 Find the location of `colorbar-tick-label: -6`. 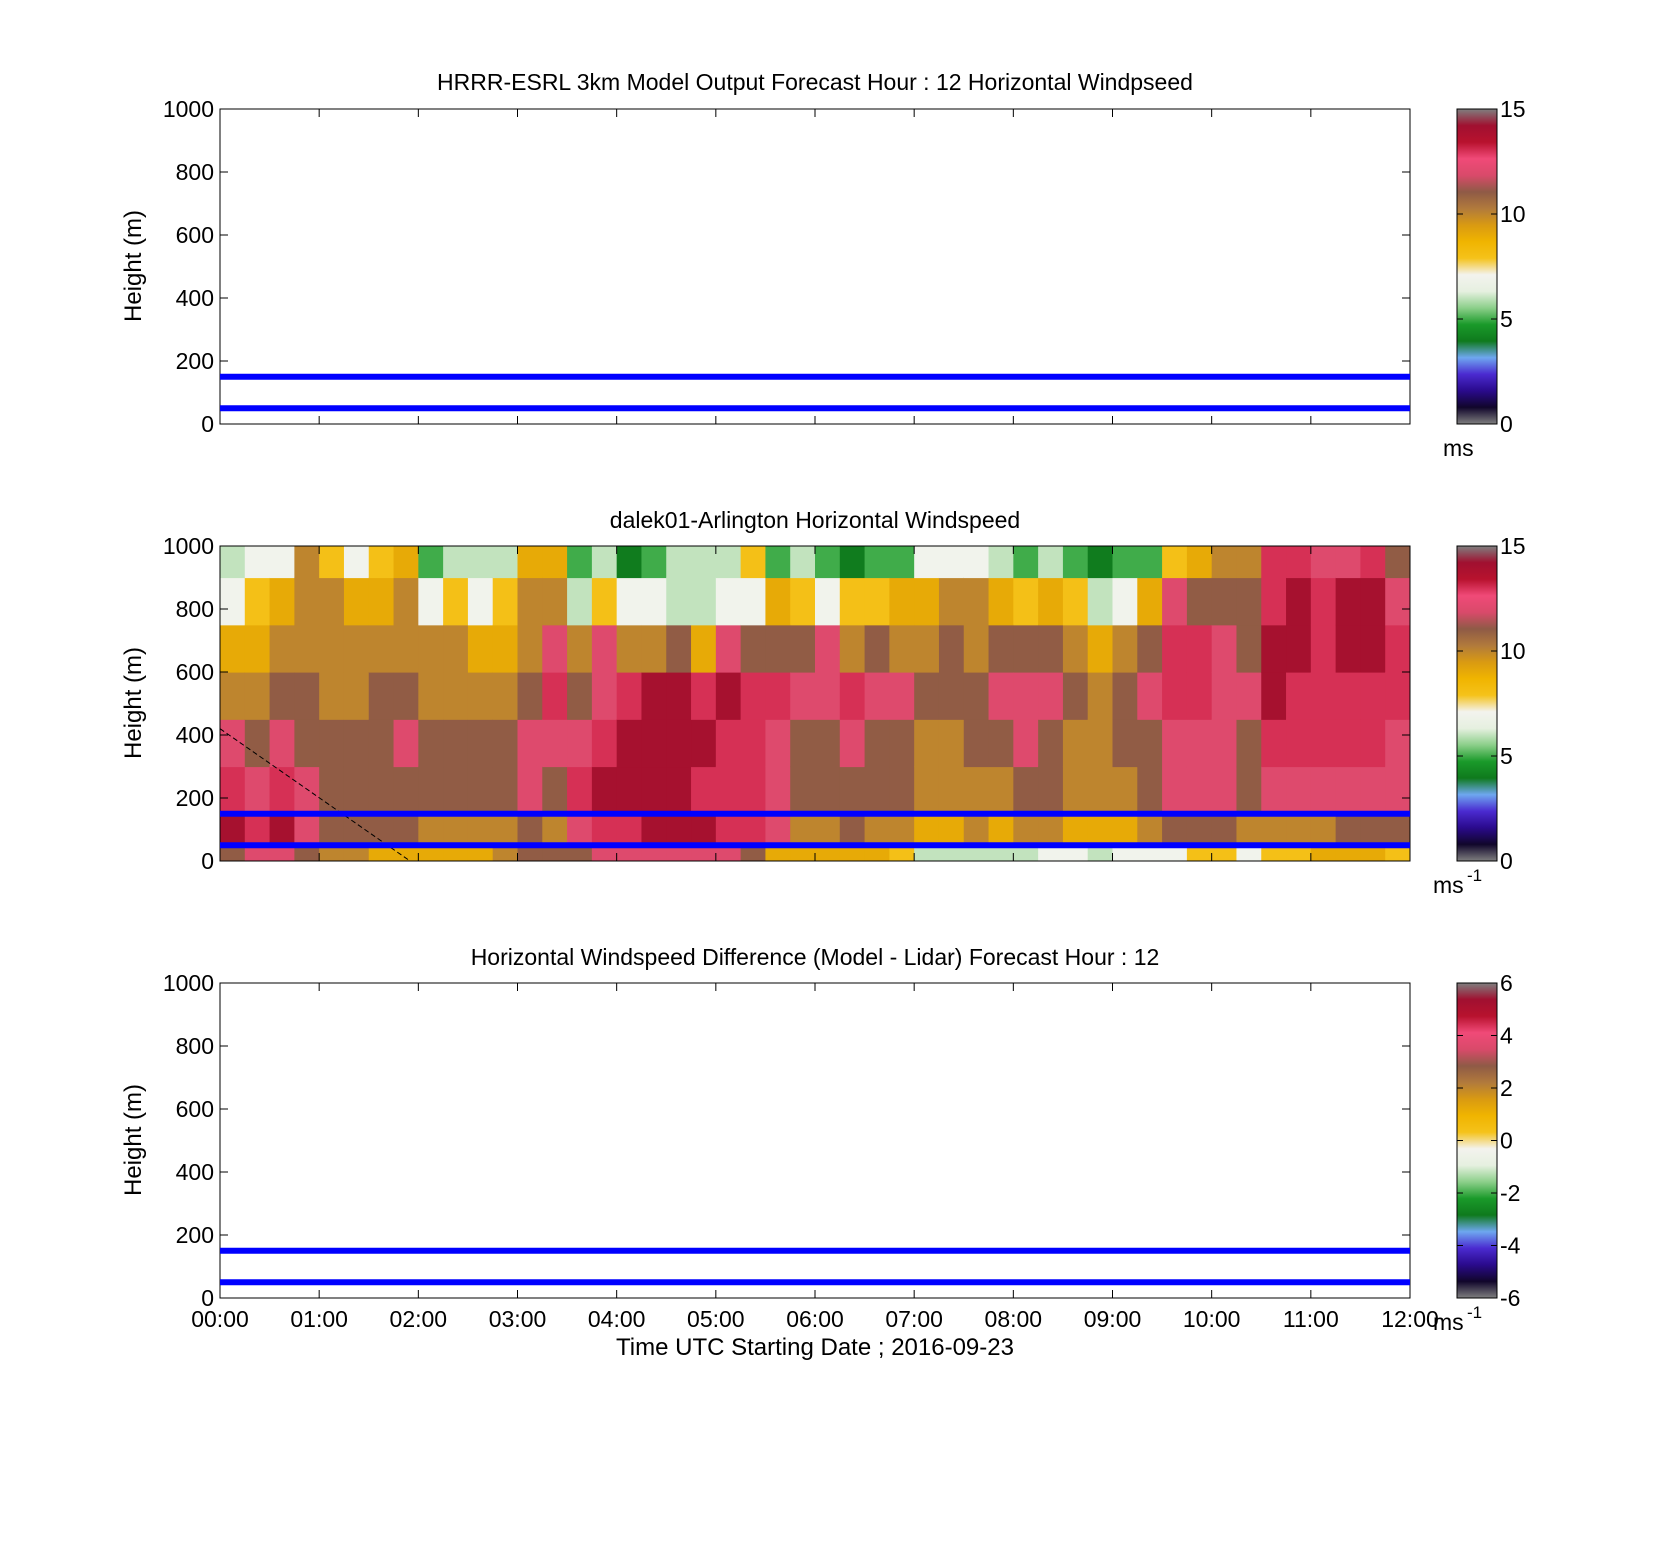

colorbar-tick-label: -6 is located at coordinates (1510, 1298).